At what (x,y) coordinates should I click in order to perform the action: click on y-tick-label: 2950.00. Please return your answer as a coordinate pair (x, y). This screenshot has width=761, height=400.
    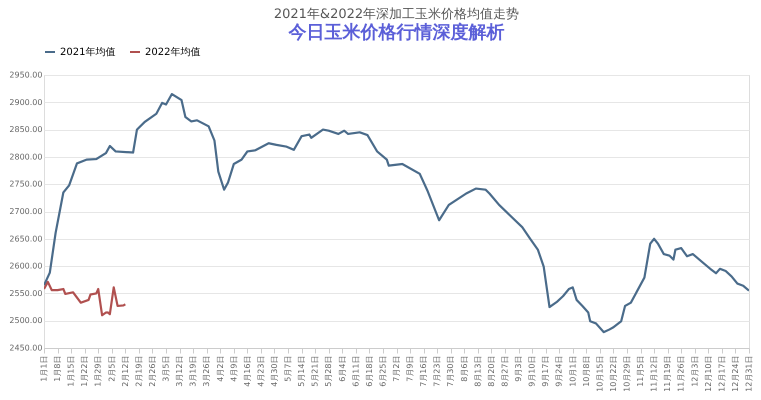
    Looking at the image, I should click on (25, 75).